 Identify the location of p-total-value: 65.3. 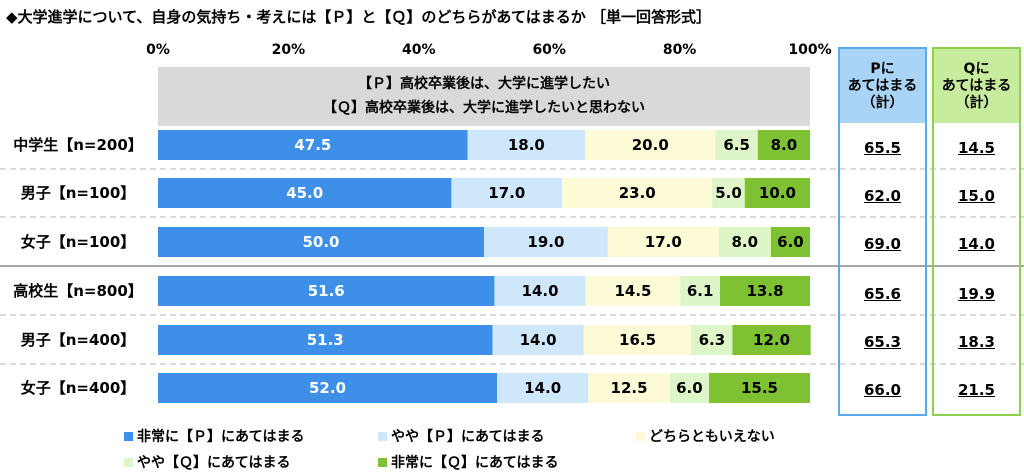
(882, 342).